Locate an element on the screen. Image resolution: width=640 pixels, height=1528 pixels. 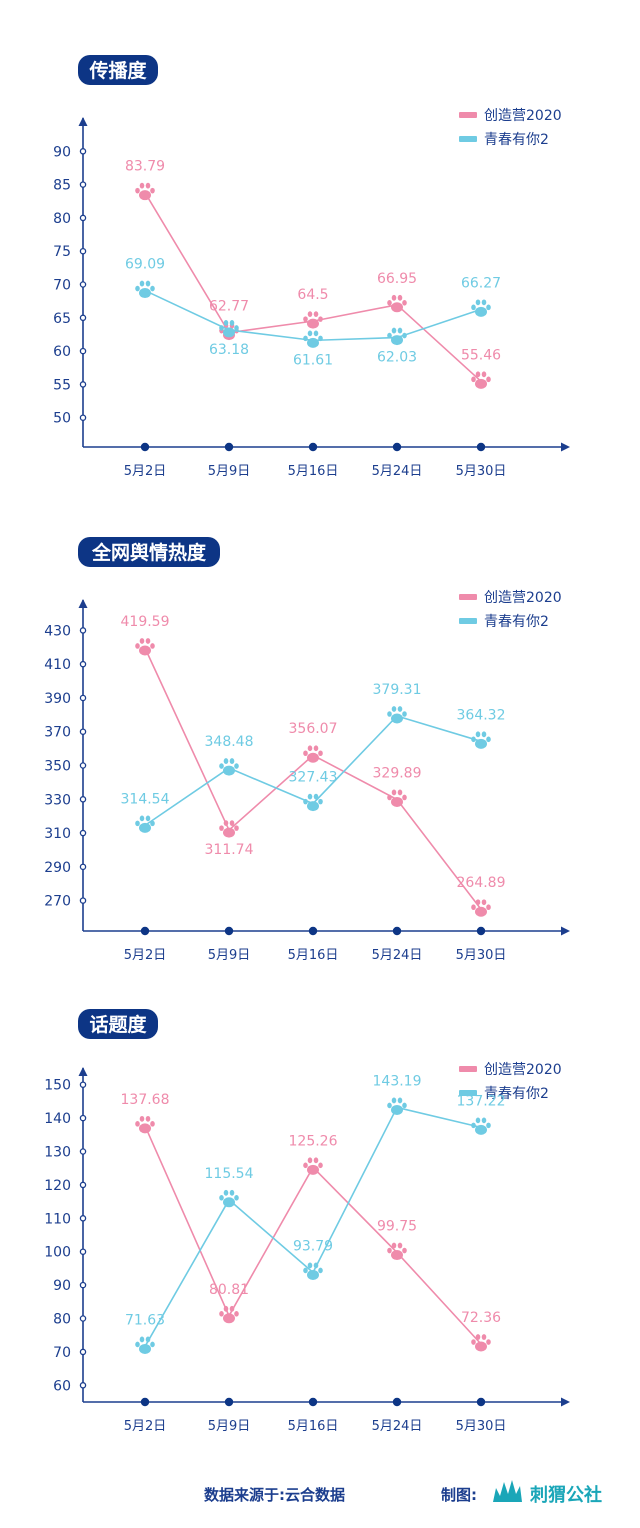
y-tick-label: 290 is located at coordinates (57, 868).